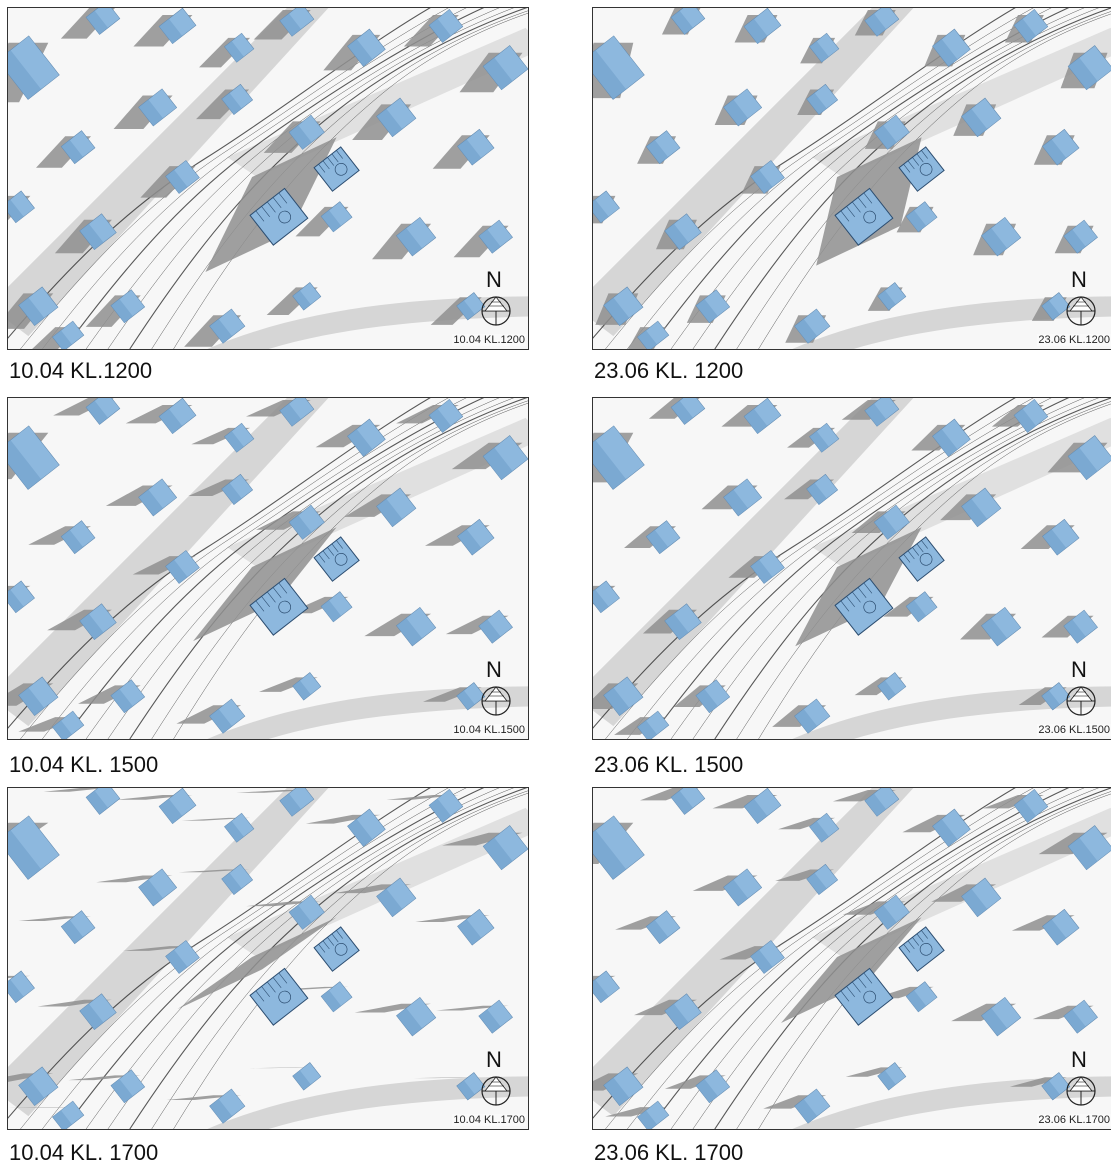 The image size is (1111, 1174). Describe the element at coordinates (669, 764) in the screenshot. I see `panel-caption: 23.06 KL. 1500` at that location.